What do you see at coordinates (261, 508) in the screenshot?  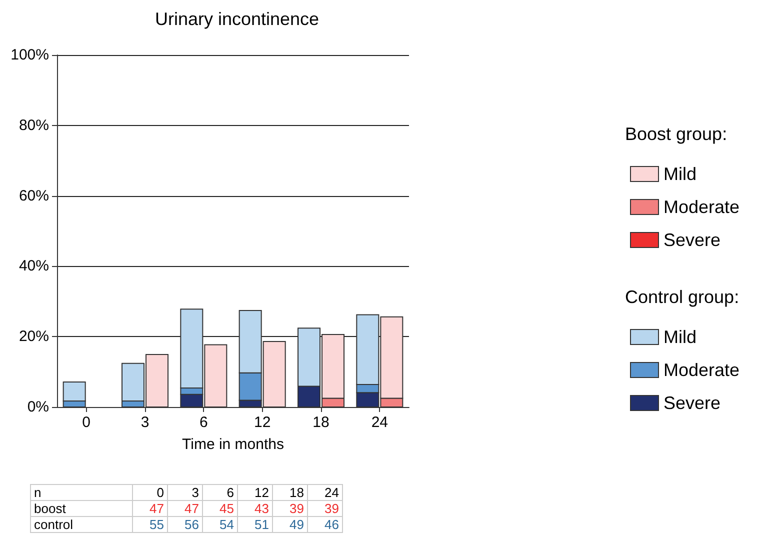 I see `text: 43` at bounding box center [261, 508].